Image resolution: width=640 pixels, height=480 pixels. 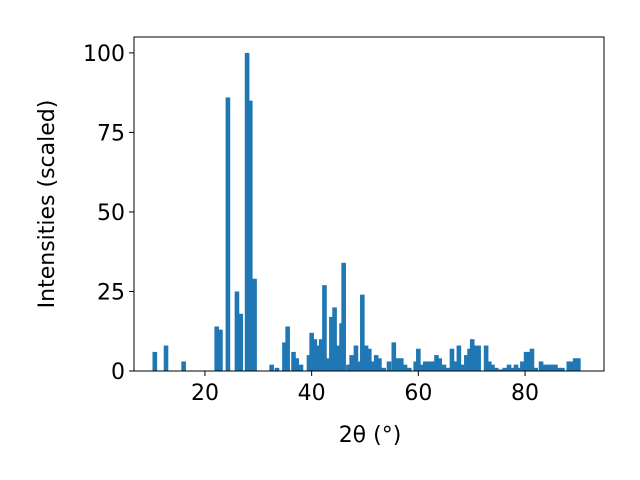 I want to click on y-tick-label: 0, so click(x=118, y=372).